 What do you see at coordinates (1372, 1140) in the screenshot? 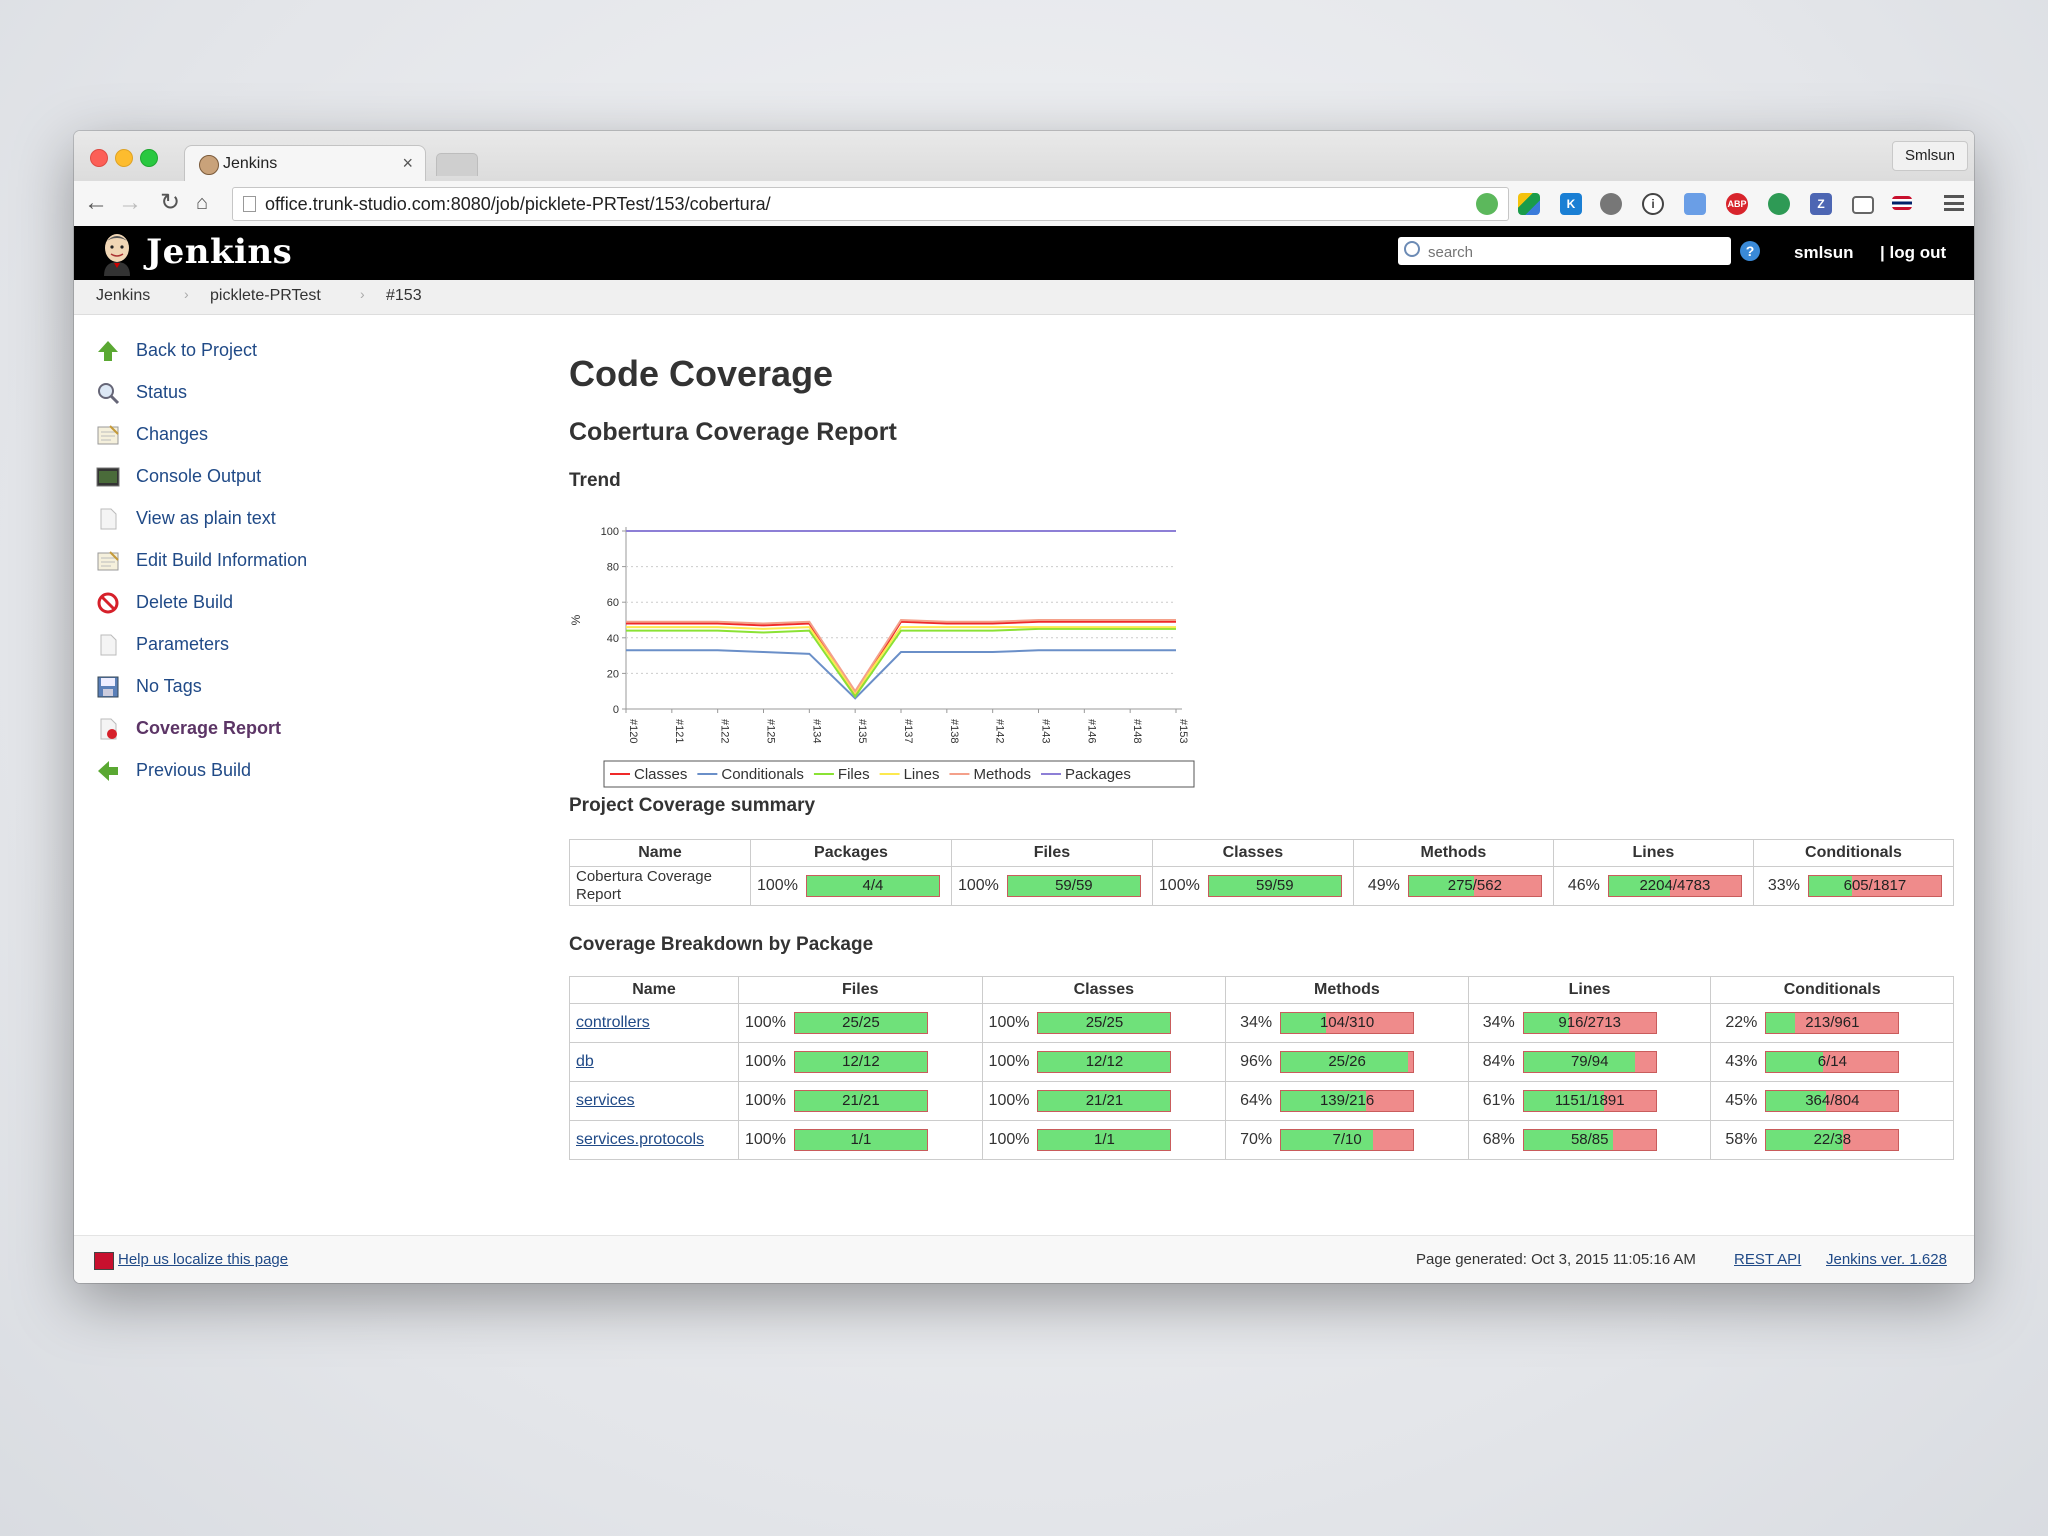
I see `methods-bar-cell: 7/10` at bounding box center [1372, 1140].